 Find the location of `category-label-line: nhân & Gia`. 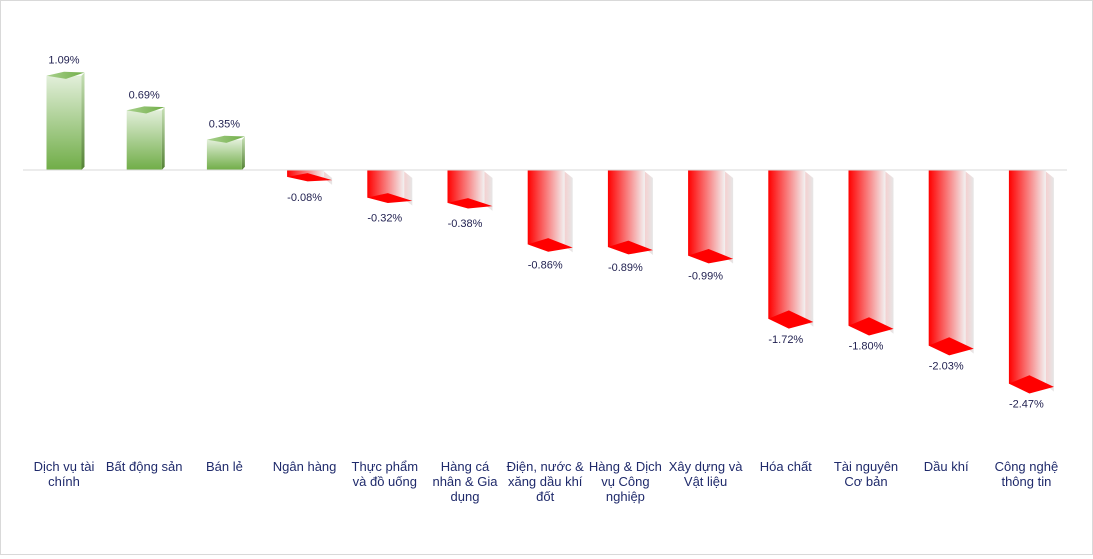

category-label-line: nhân & Gia is located at coordinates (465, 481).